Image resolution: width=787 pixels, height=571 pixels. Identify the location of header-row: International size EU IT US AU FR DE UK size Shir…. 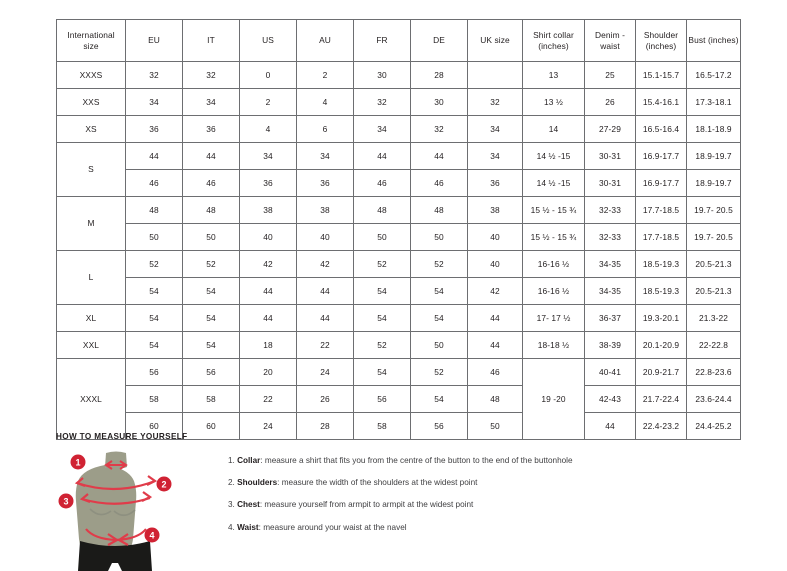
(398, 40).